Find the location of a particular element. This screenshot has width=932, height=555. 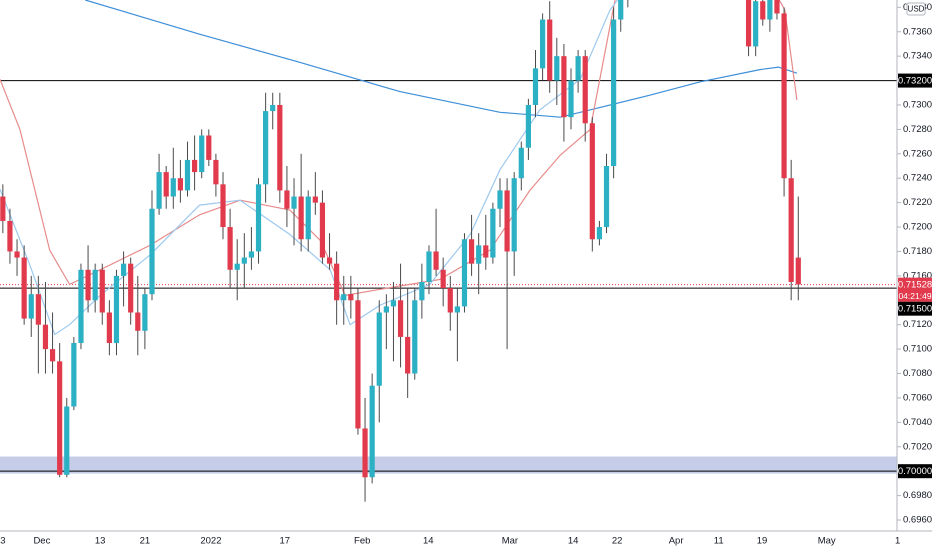

price-line-label: 0.70000 is located at coordinates (915, 471).